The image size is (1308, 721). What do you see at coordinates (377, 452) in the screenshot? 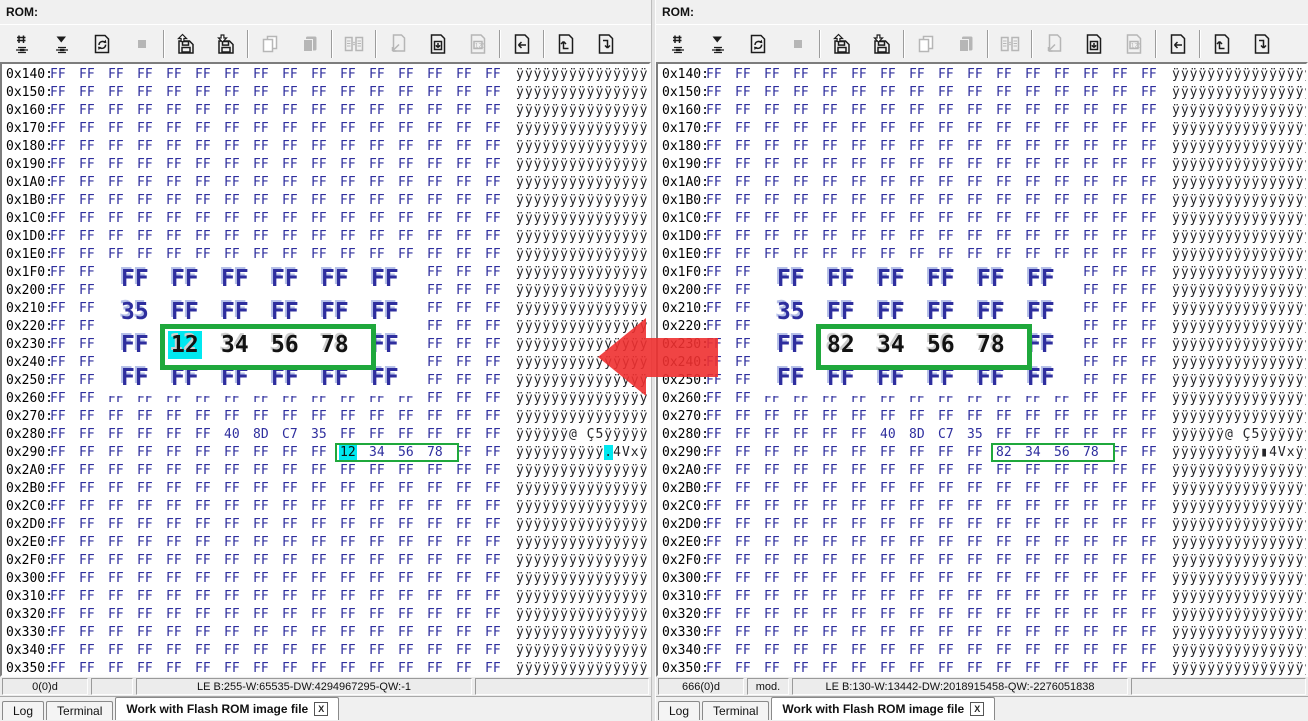
I see `hex-byte-cell: 34` at bounding box center [377, 452].